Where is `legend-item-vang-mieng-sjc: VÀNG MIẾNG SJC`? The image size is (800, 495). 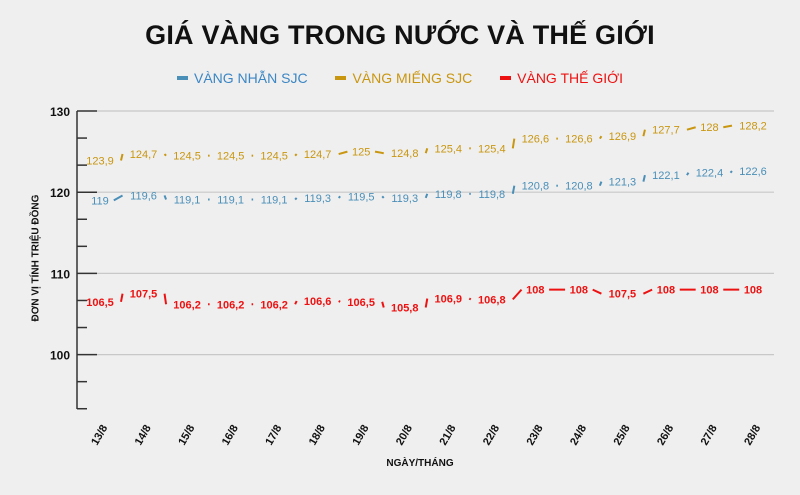
legend-item-vang-mieng-sjc: VÀNG MIẾNG SJC is located at coordinates (403, 78).